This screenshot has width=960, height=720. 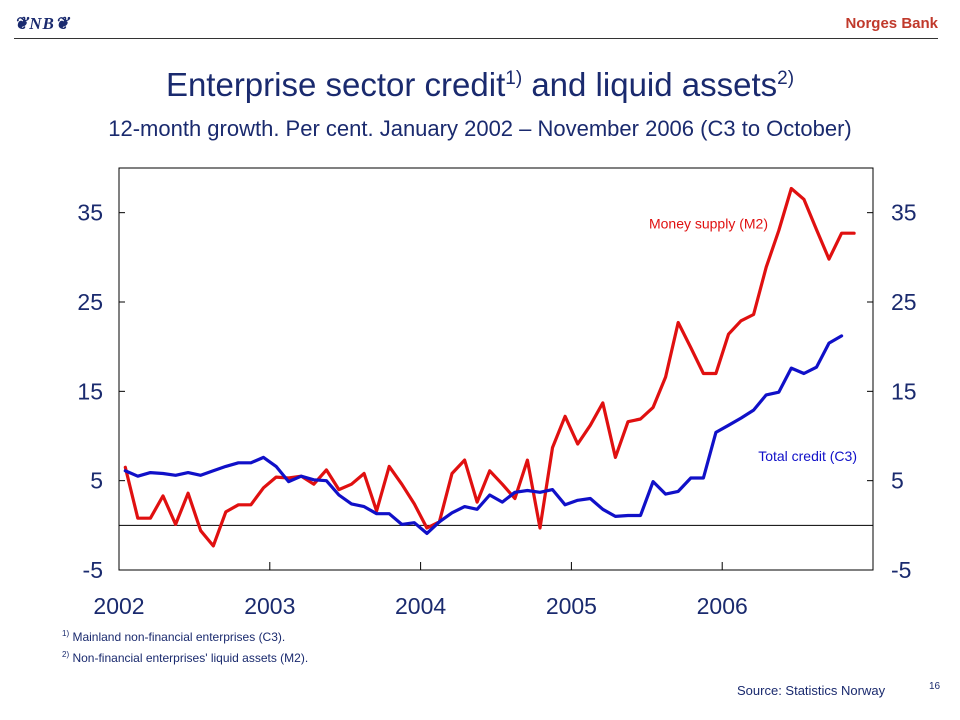 I want to click on source-note: Source: Statistics Norway, so click(x=811, y=690).